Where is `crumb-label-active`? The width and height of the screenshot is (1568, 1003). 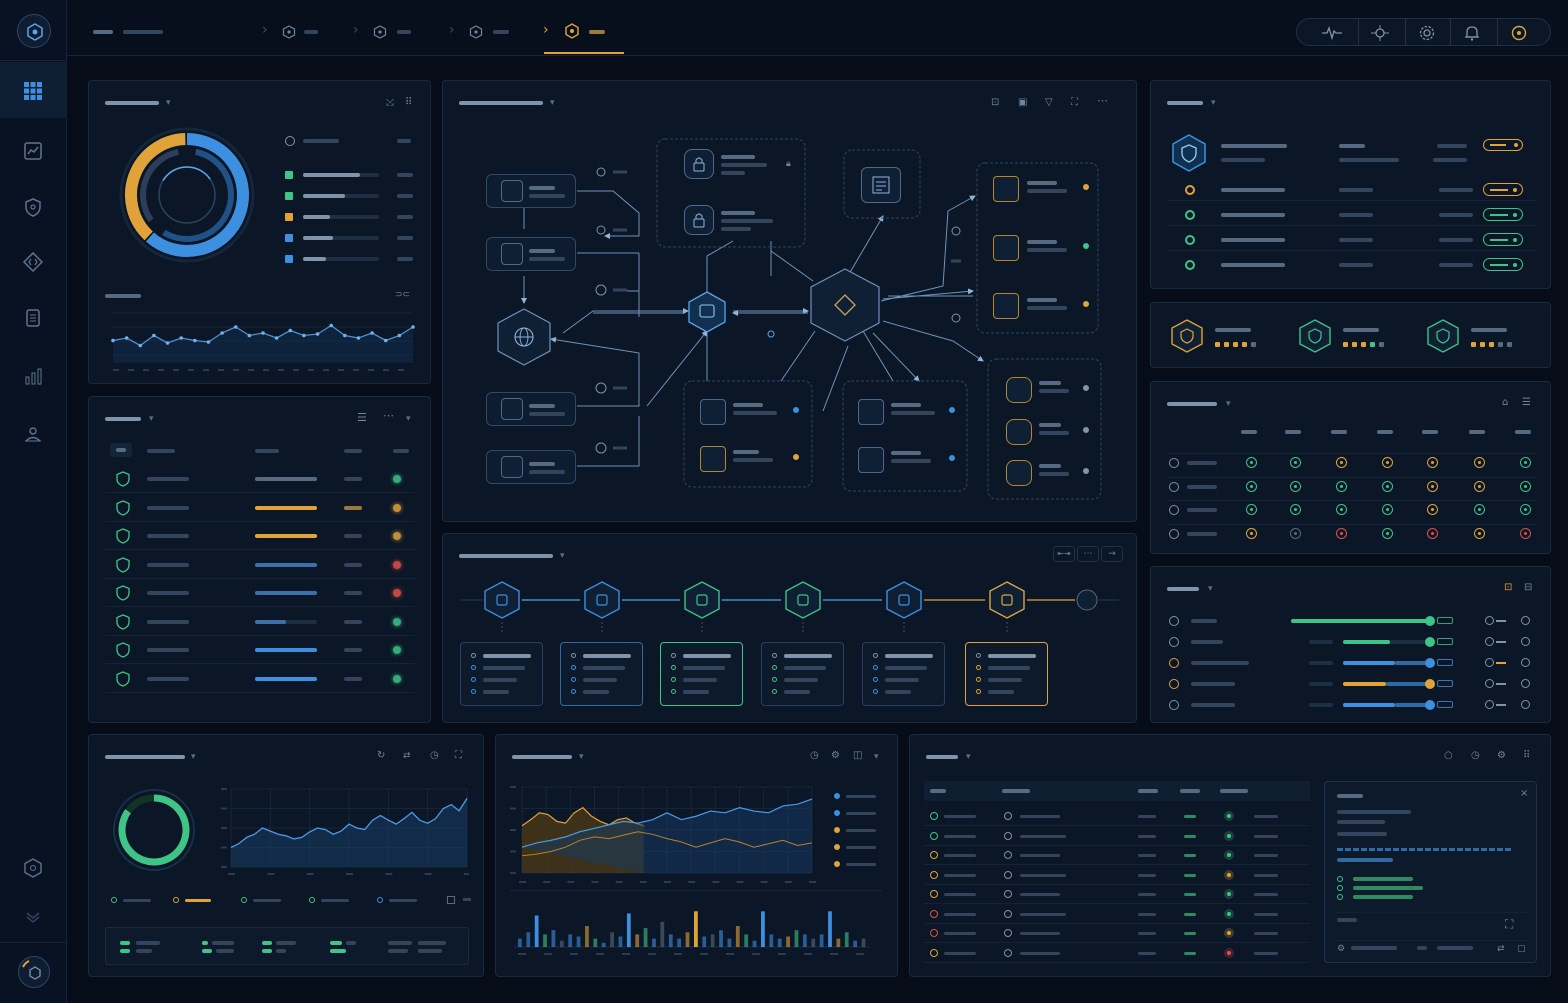 crumb-label-active is located at coordinates (597, 32).